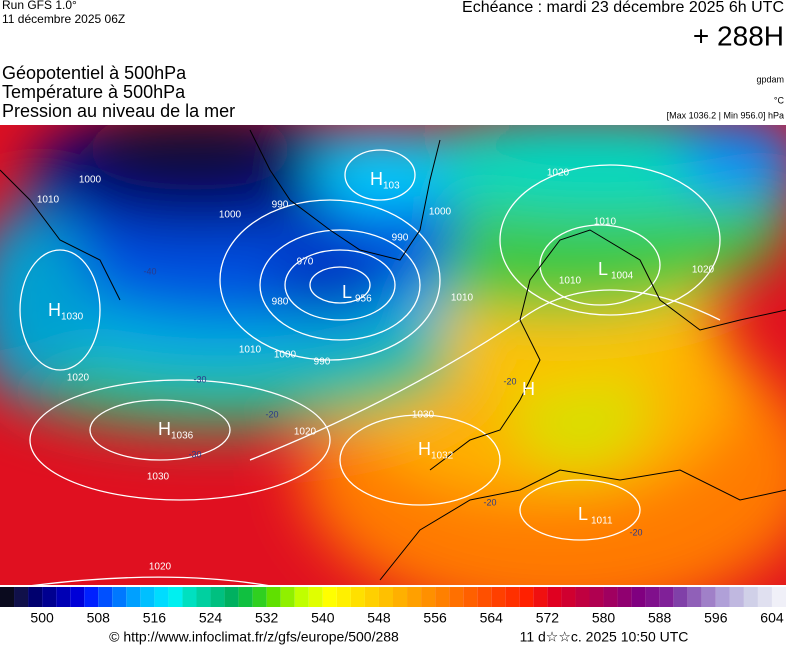 This screenshot has height=653, width=786. What do you see at coordinates (604, 637) in the screenshot?
I see `timestamp: 11 d☆☆c. 2025 10:50 UTC` at bounding box center [604, 637].